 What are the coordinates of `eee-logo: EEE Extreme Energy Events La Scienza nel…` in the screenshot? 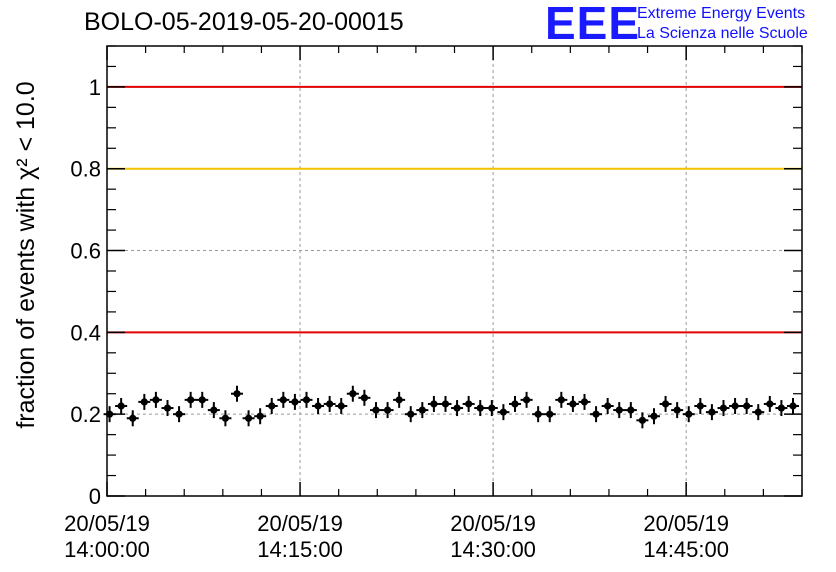 It's located at (690, 24).